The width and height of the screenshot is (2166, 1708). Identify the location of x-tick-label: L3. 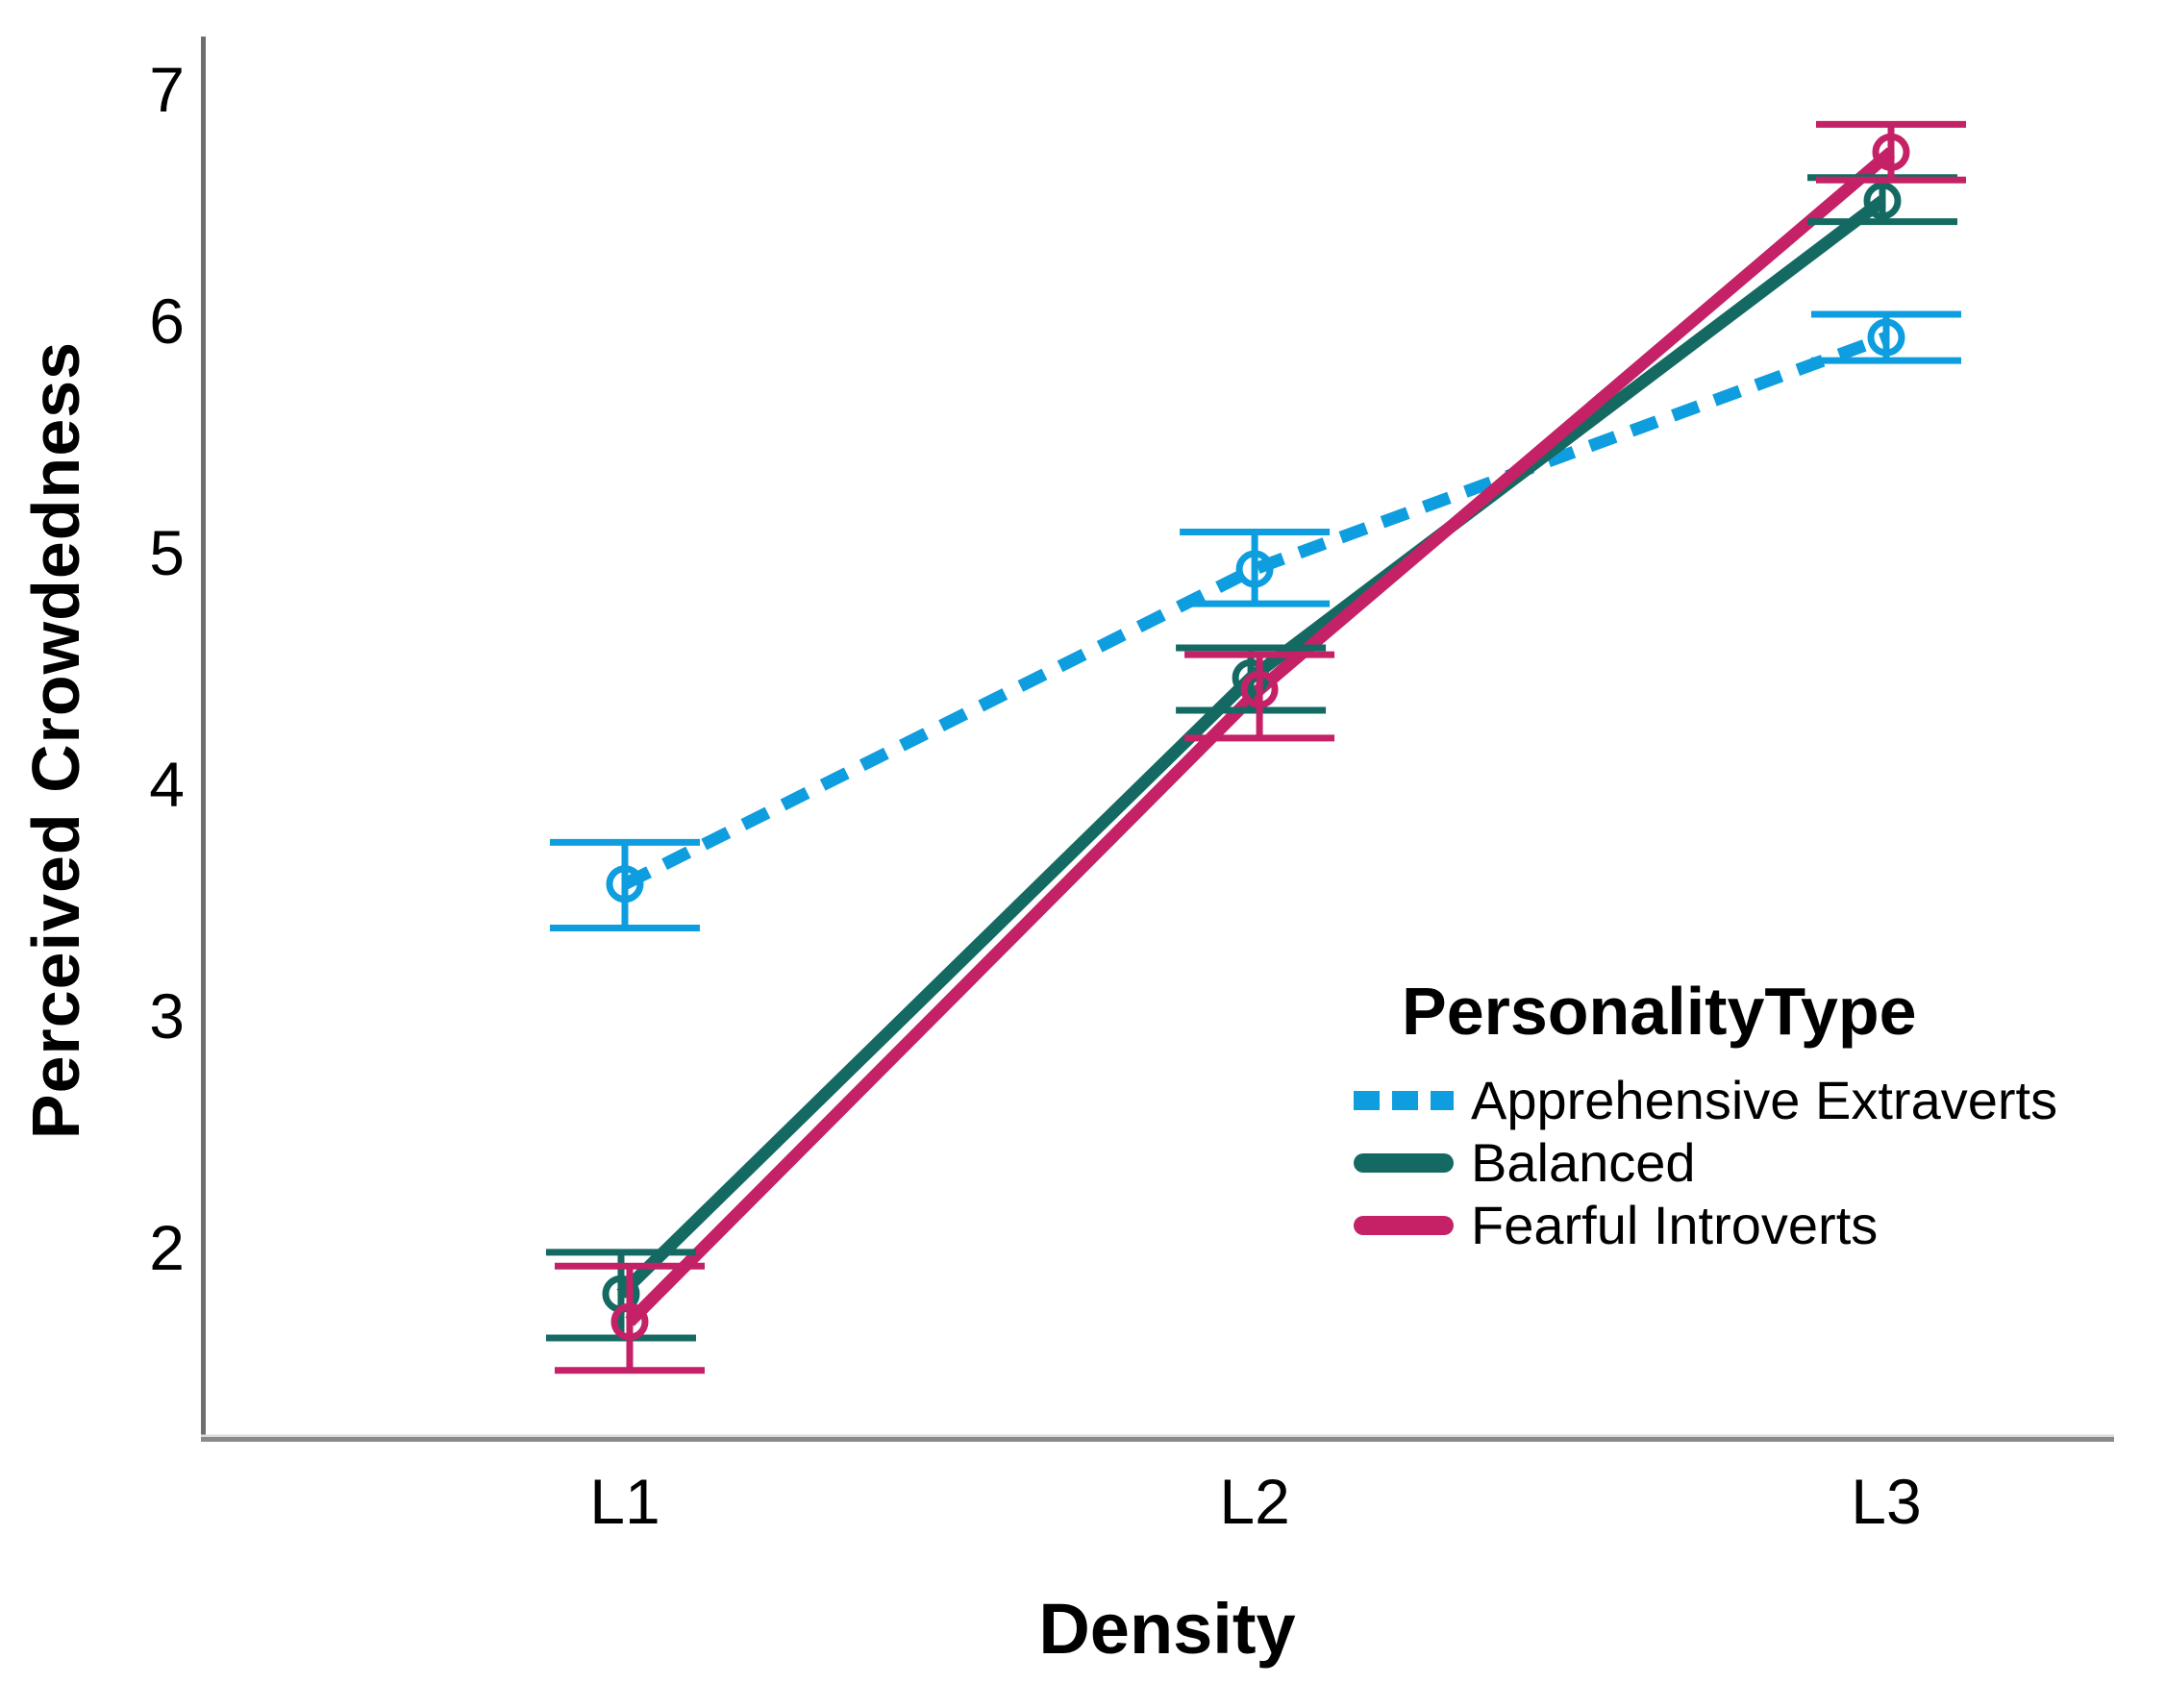
(1886, 1501).